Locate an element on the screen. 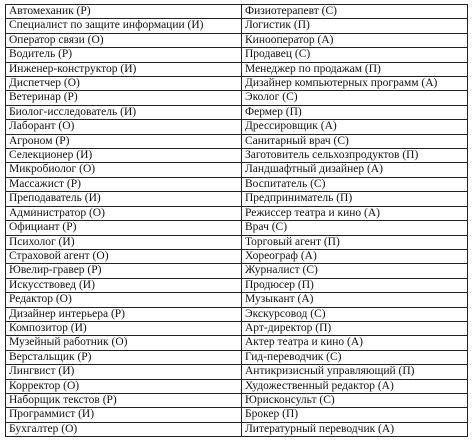  table-cell: Редактор (О) is located at coordinates (123, 300).